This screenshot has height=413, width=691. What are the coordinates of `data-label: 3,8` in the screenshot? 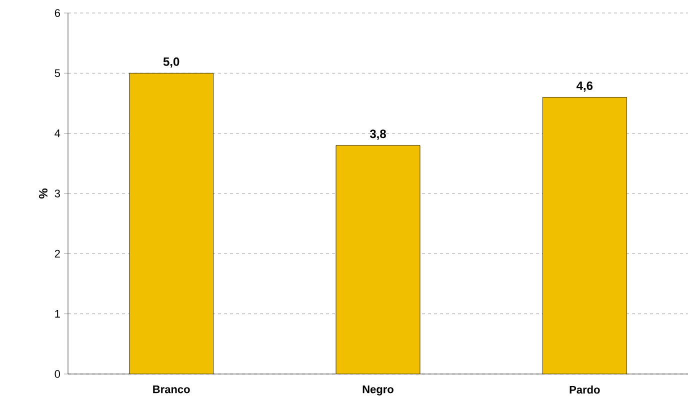 It's located at (378, 135).